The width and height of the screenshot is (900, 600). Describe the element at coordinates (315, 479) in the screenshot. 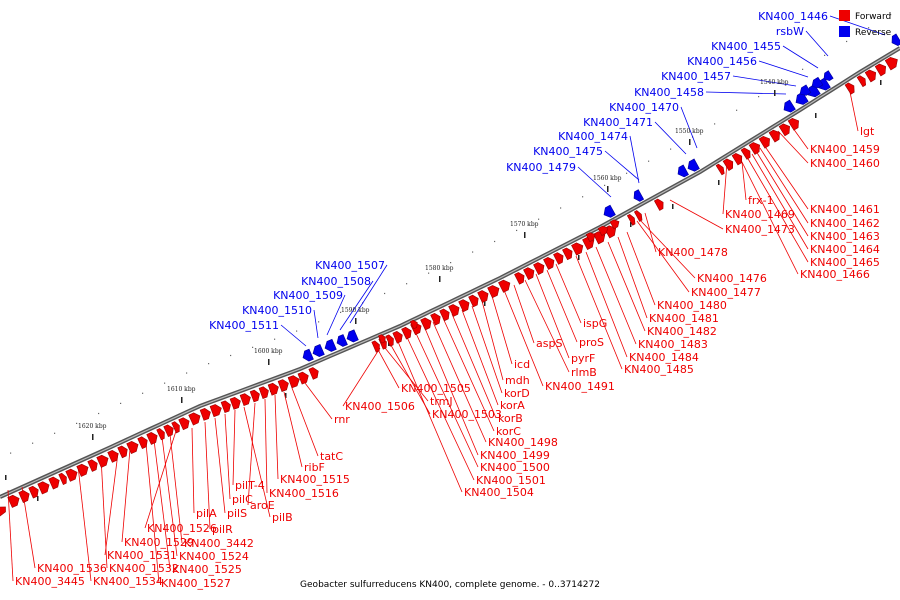

I see `gene-label: KN400_1515` at that location.